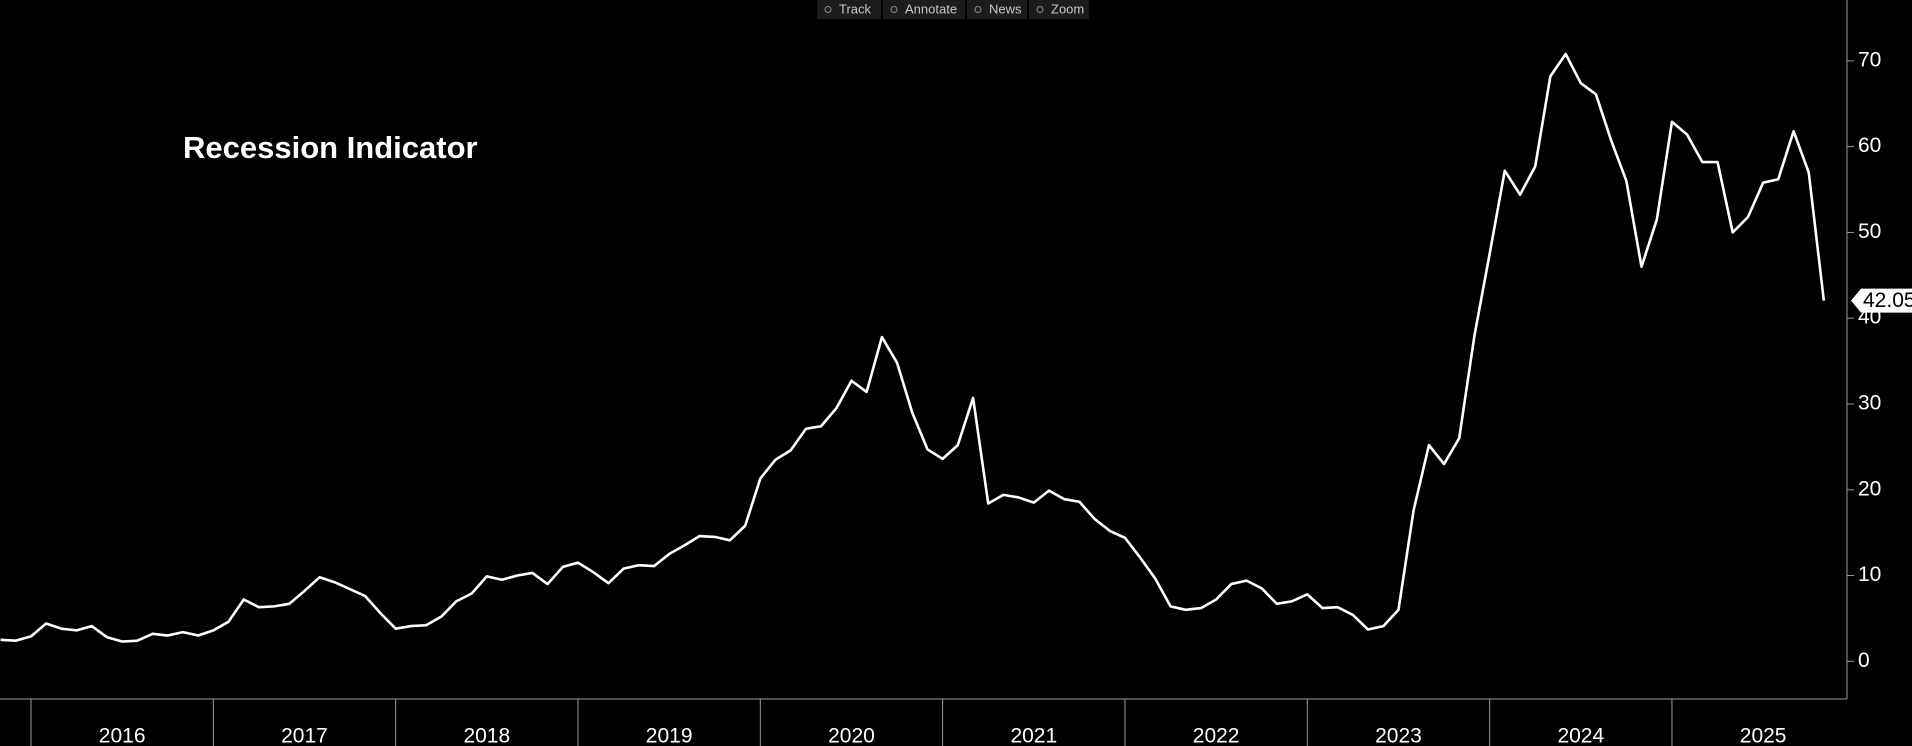 This screenshot has width=1912, height=746. What do you see at coordinates (1763, 735) in the screenshot?
I see `x-tick-label: 2025` at bounding box center [1763, 735].